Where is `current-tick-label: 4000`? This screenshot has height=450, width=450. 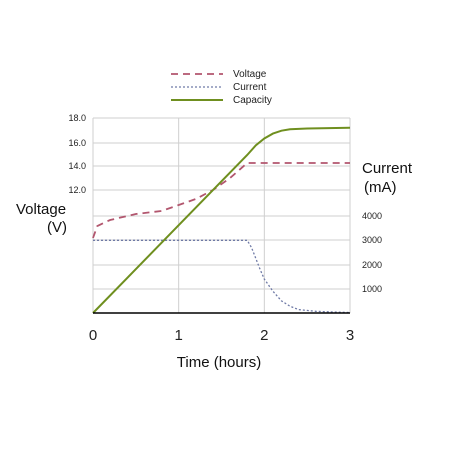 current-tick-label: 4000 is located at coordinates (372, 216).